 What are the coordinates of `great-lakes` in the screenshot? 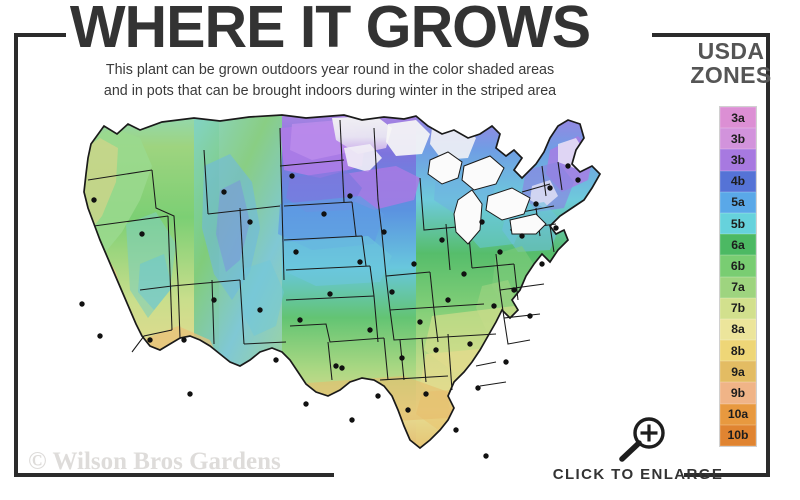 It's located at (487, 198).